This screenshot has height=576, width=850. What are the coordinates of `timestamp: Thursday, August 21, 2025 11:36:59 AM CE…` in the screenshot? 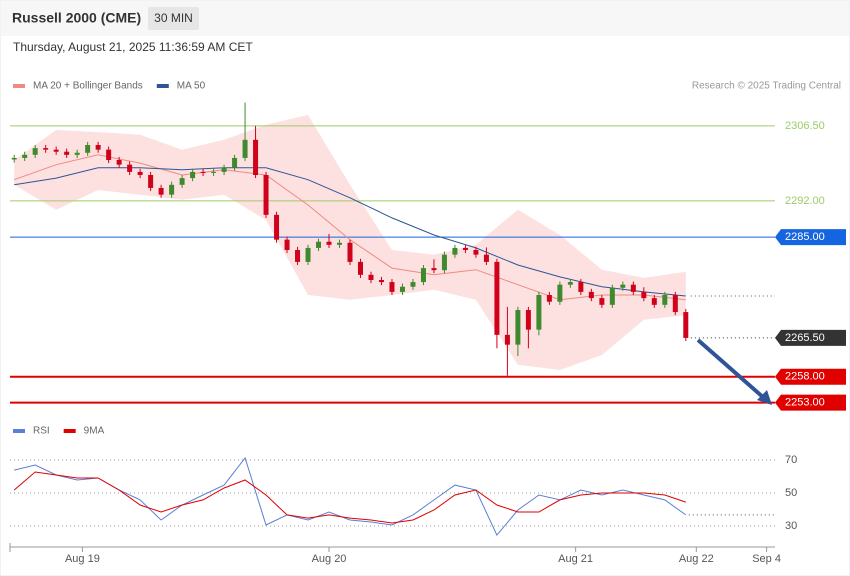 It's located at (133, 47).